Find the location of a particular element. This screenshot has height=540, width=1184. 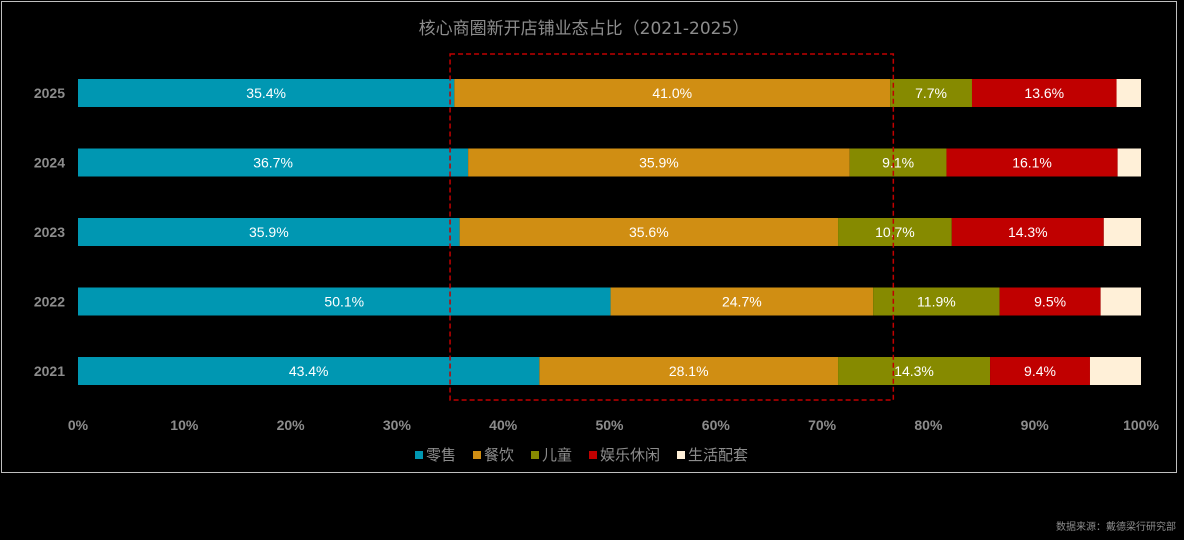

data-label: 11.9% is located at coordinates (936, 302).